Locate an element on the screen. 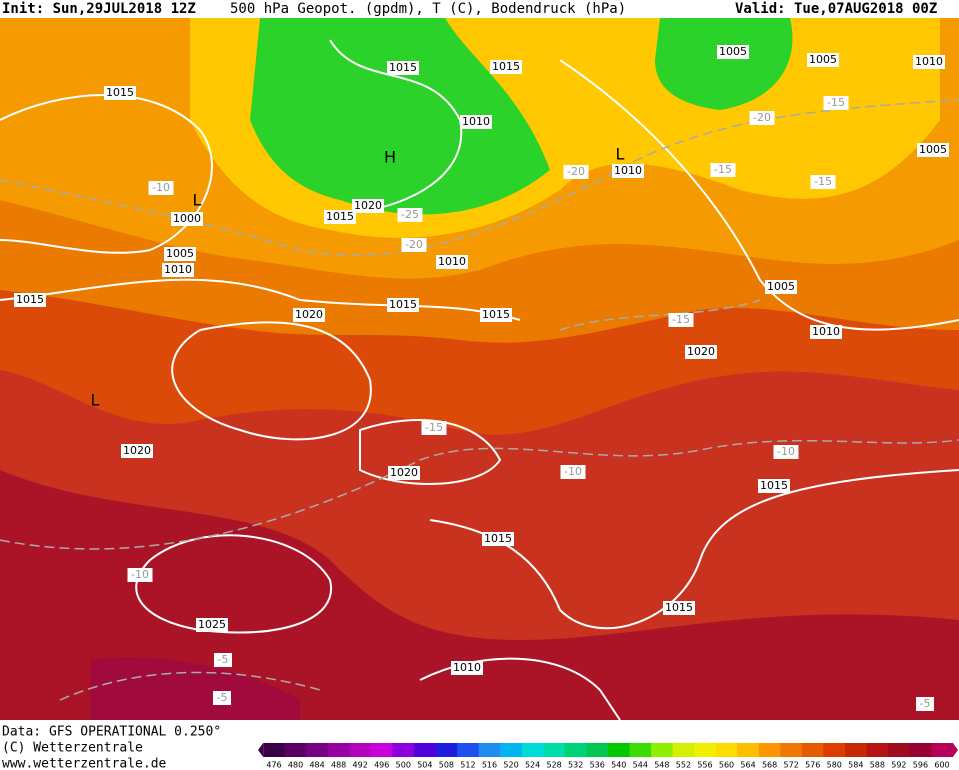 The height and width of the screenshot is (770, 959). website: www.wetterzentrale.de is located at coordinates (84, 763).